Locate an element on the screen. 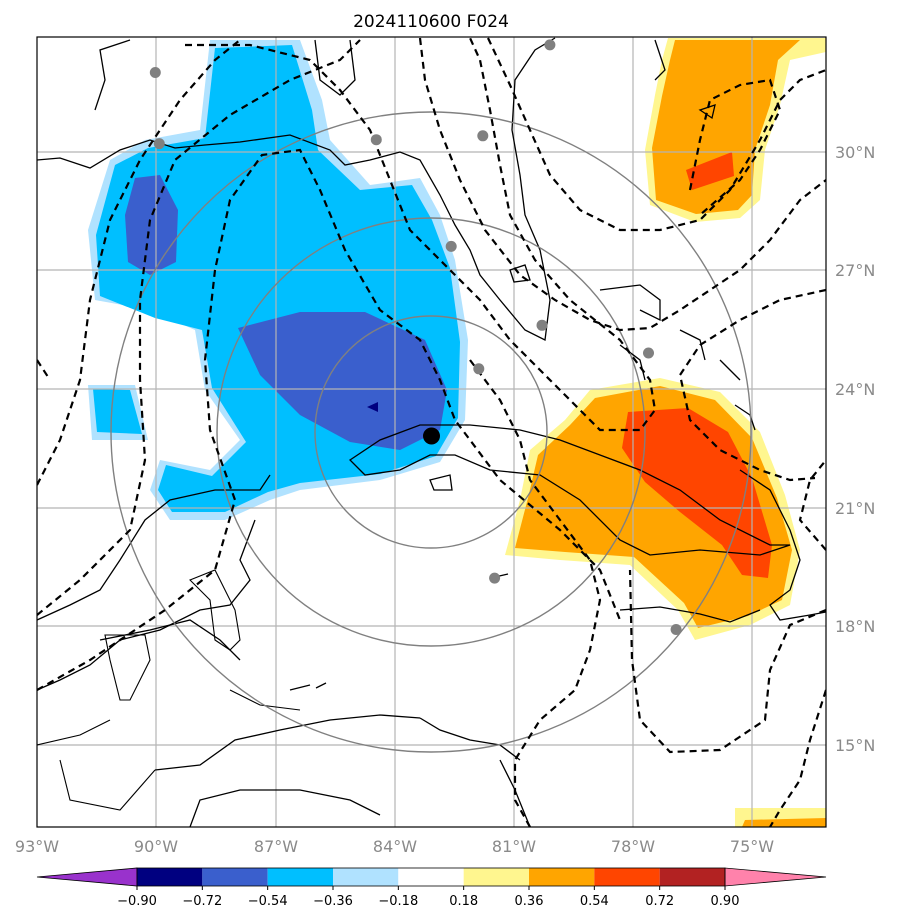 The image size is (897, 924). lat-tick-labels: 15°N 18°N 21°N 24°N 27°N 30°N is located at coordinates (855, 449).